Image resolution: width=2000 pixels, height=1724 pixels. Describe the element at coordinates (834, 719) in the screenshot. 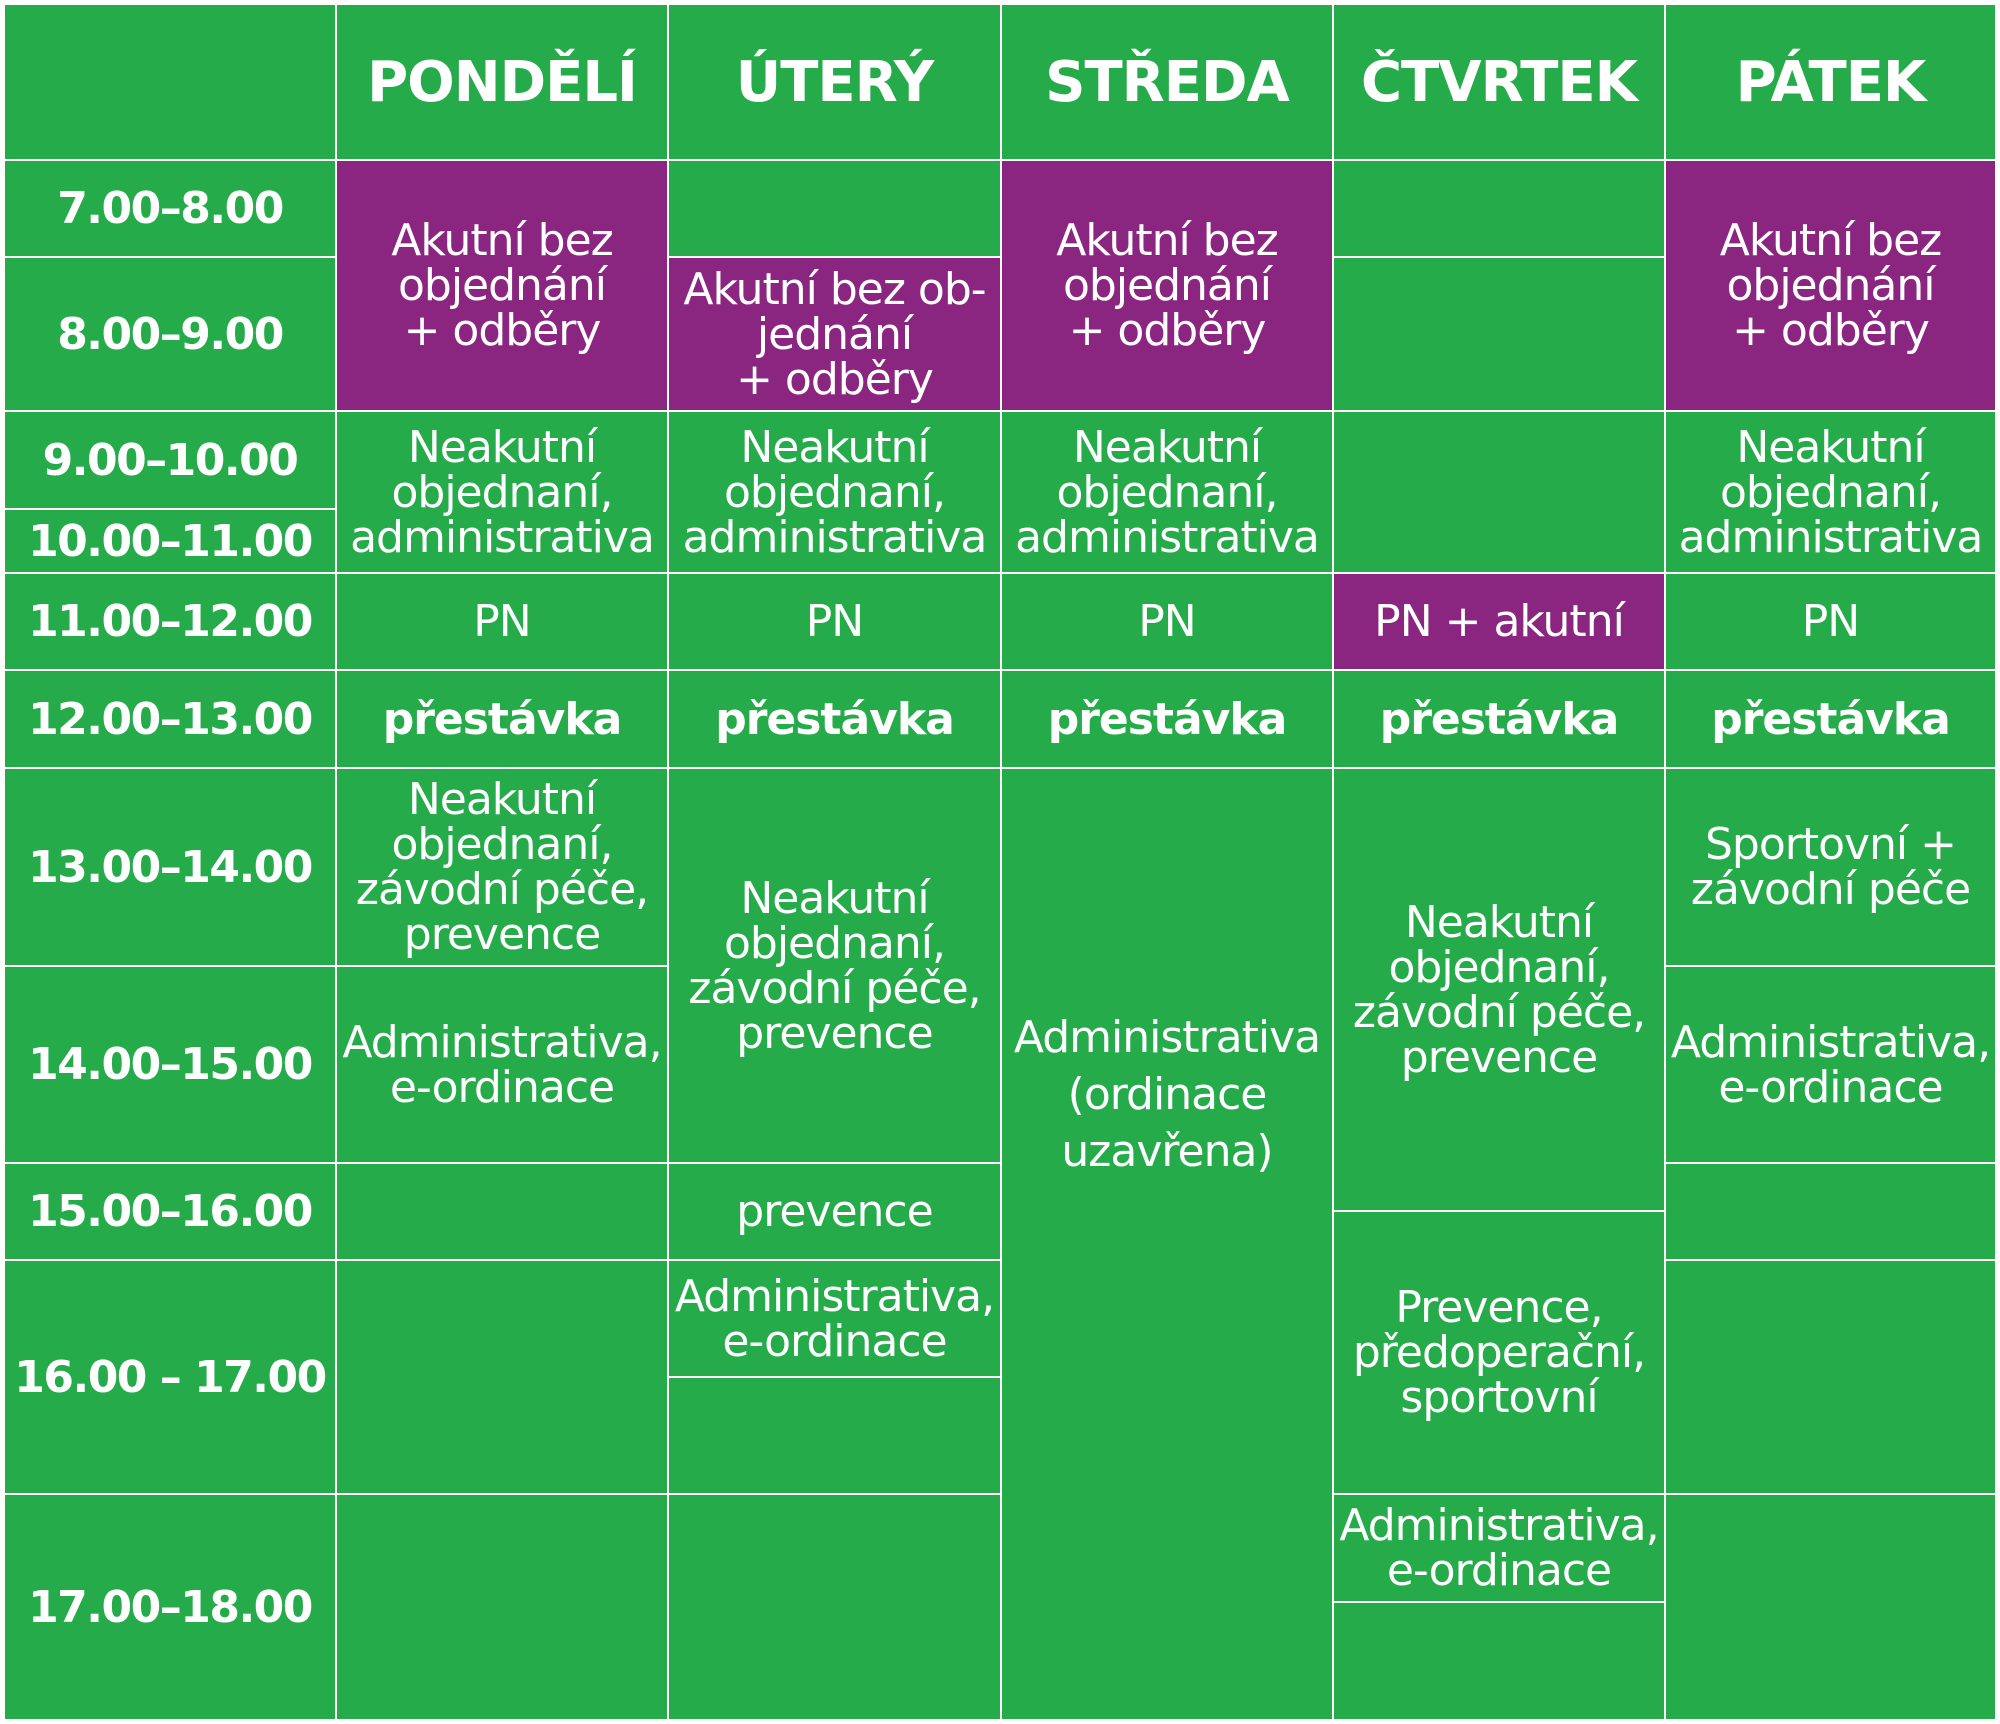

I see `tuesday-break-block: přestávka` at that location.